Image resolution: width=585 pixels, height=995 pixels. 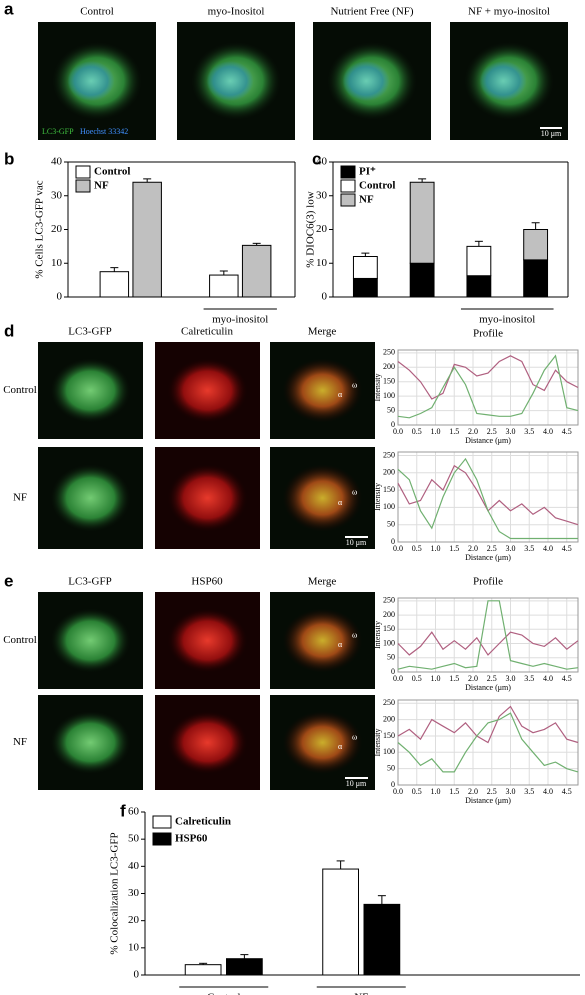 What do you see at coordinates (58, 131) in the screenshot?
I see `stain-label: LC3-GFP` at bounding box center [58, 131].